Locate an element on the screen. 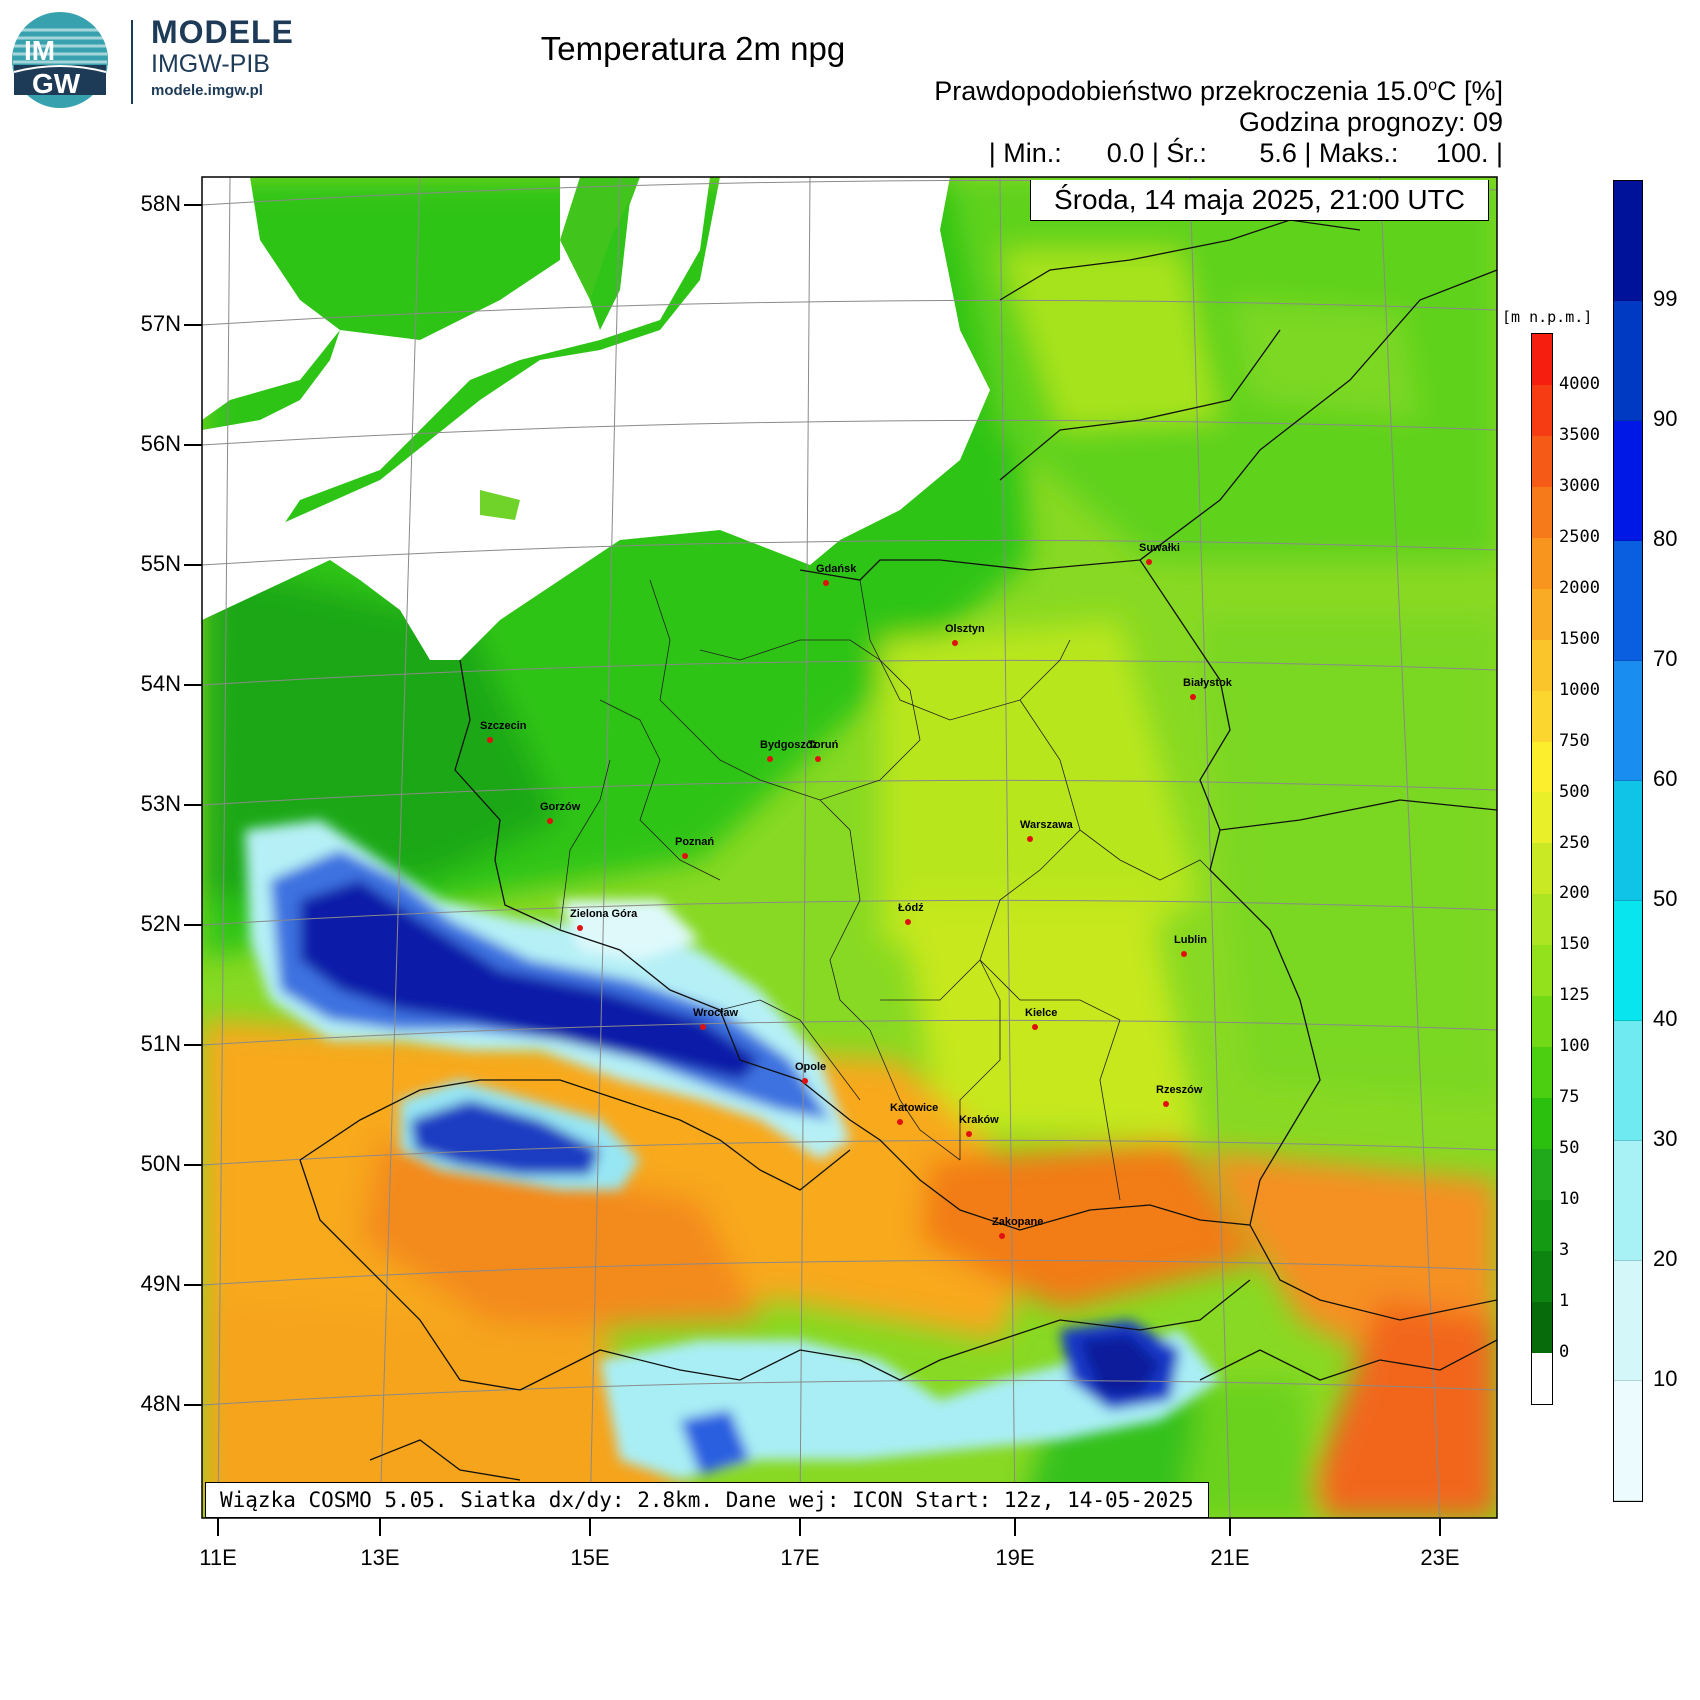  logo-divider is located at coordinates (132, 62).